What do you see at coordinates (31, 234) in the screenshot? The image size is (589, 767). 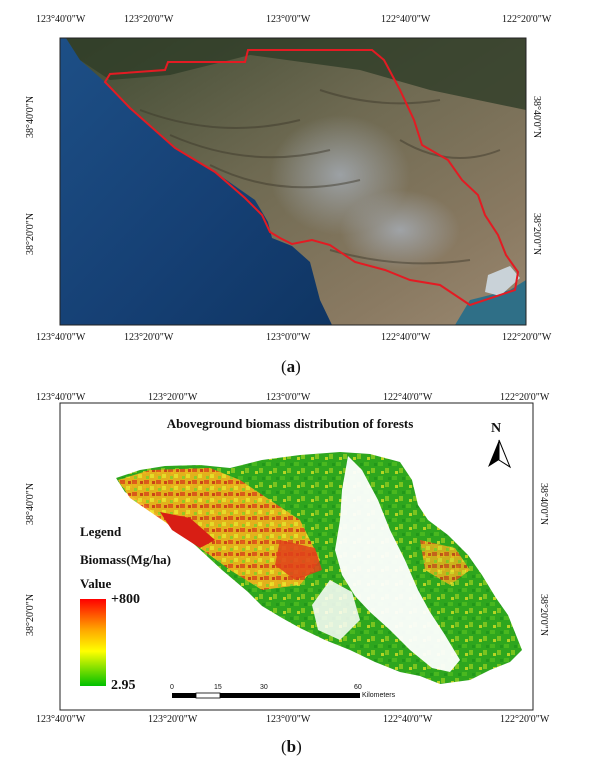 I see `panel-a-left-lat-label: 38°20'0"N` at bounding box center [31, 234].